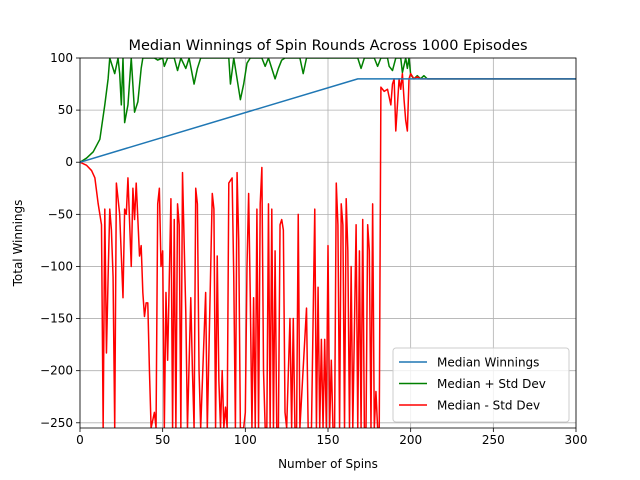  I want to click on x-axis-ticks: 0 50 100 150 200 250 300, so click(331, 437).